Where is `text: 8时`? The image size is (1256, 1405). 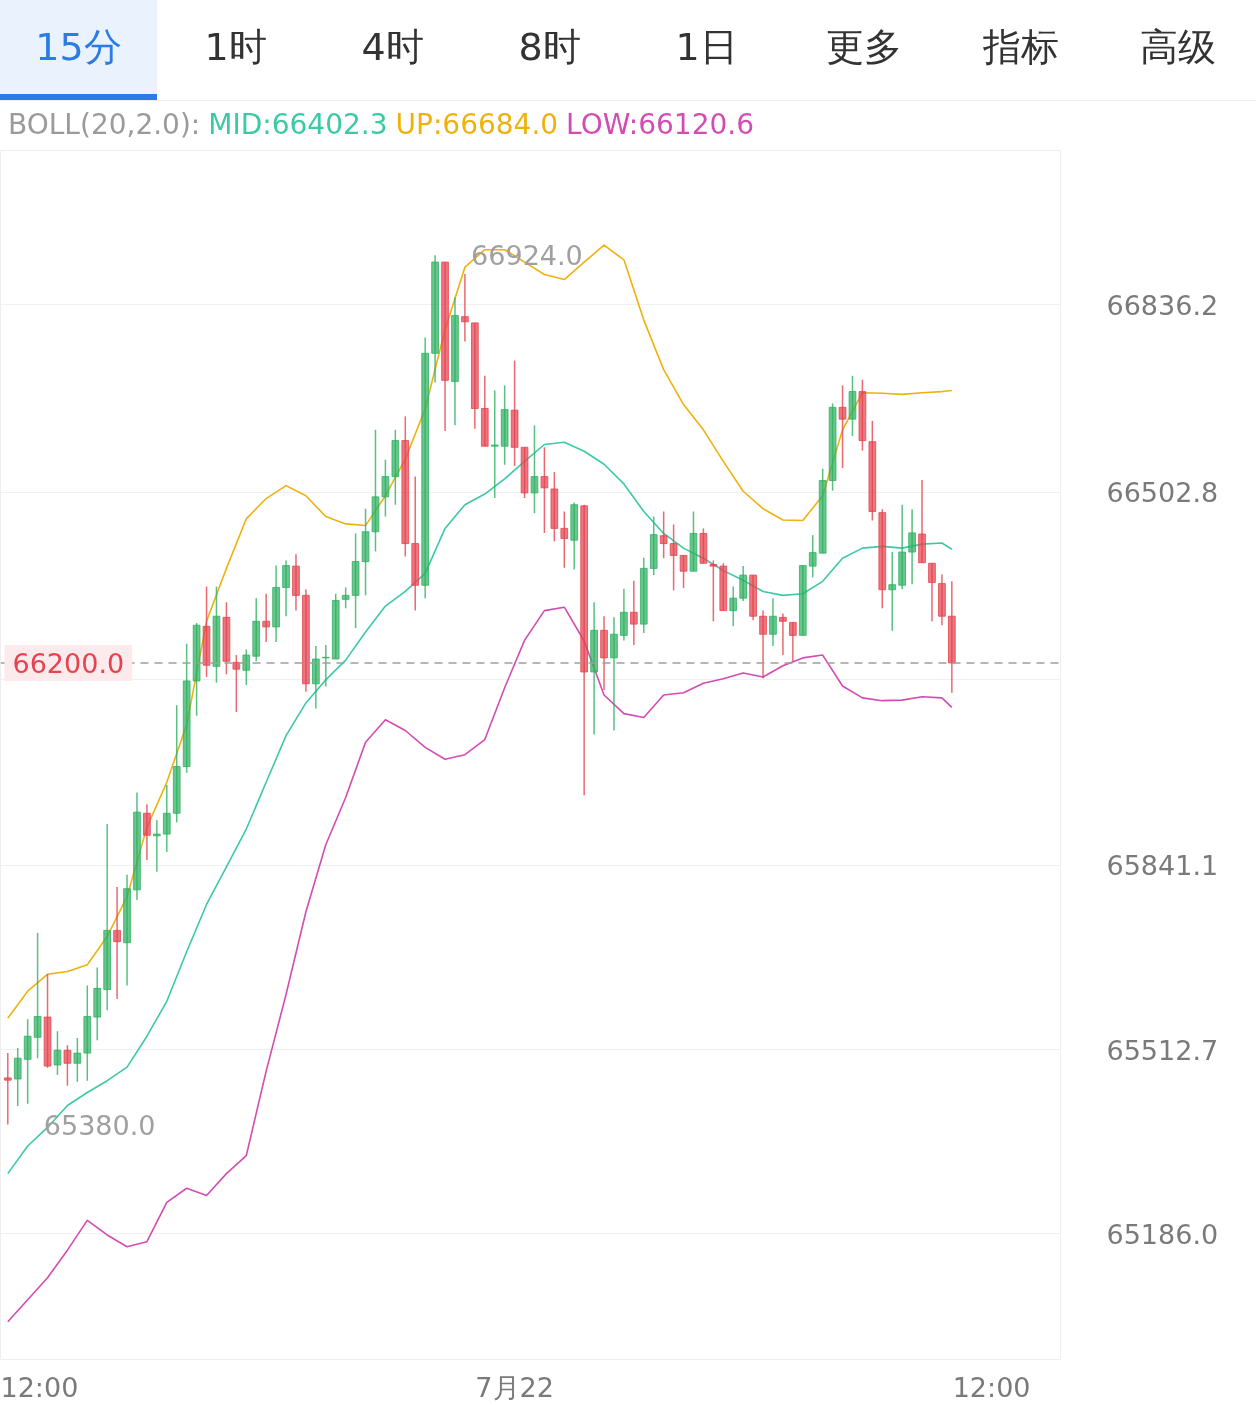
text: 8时 is located at coordinates (549, 47).